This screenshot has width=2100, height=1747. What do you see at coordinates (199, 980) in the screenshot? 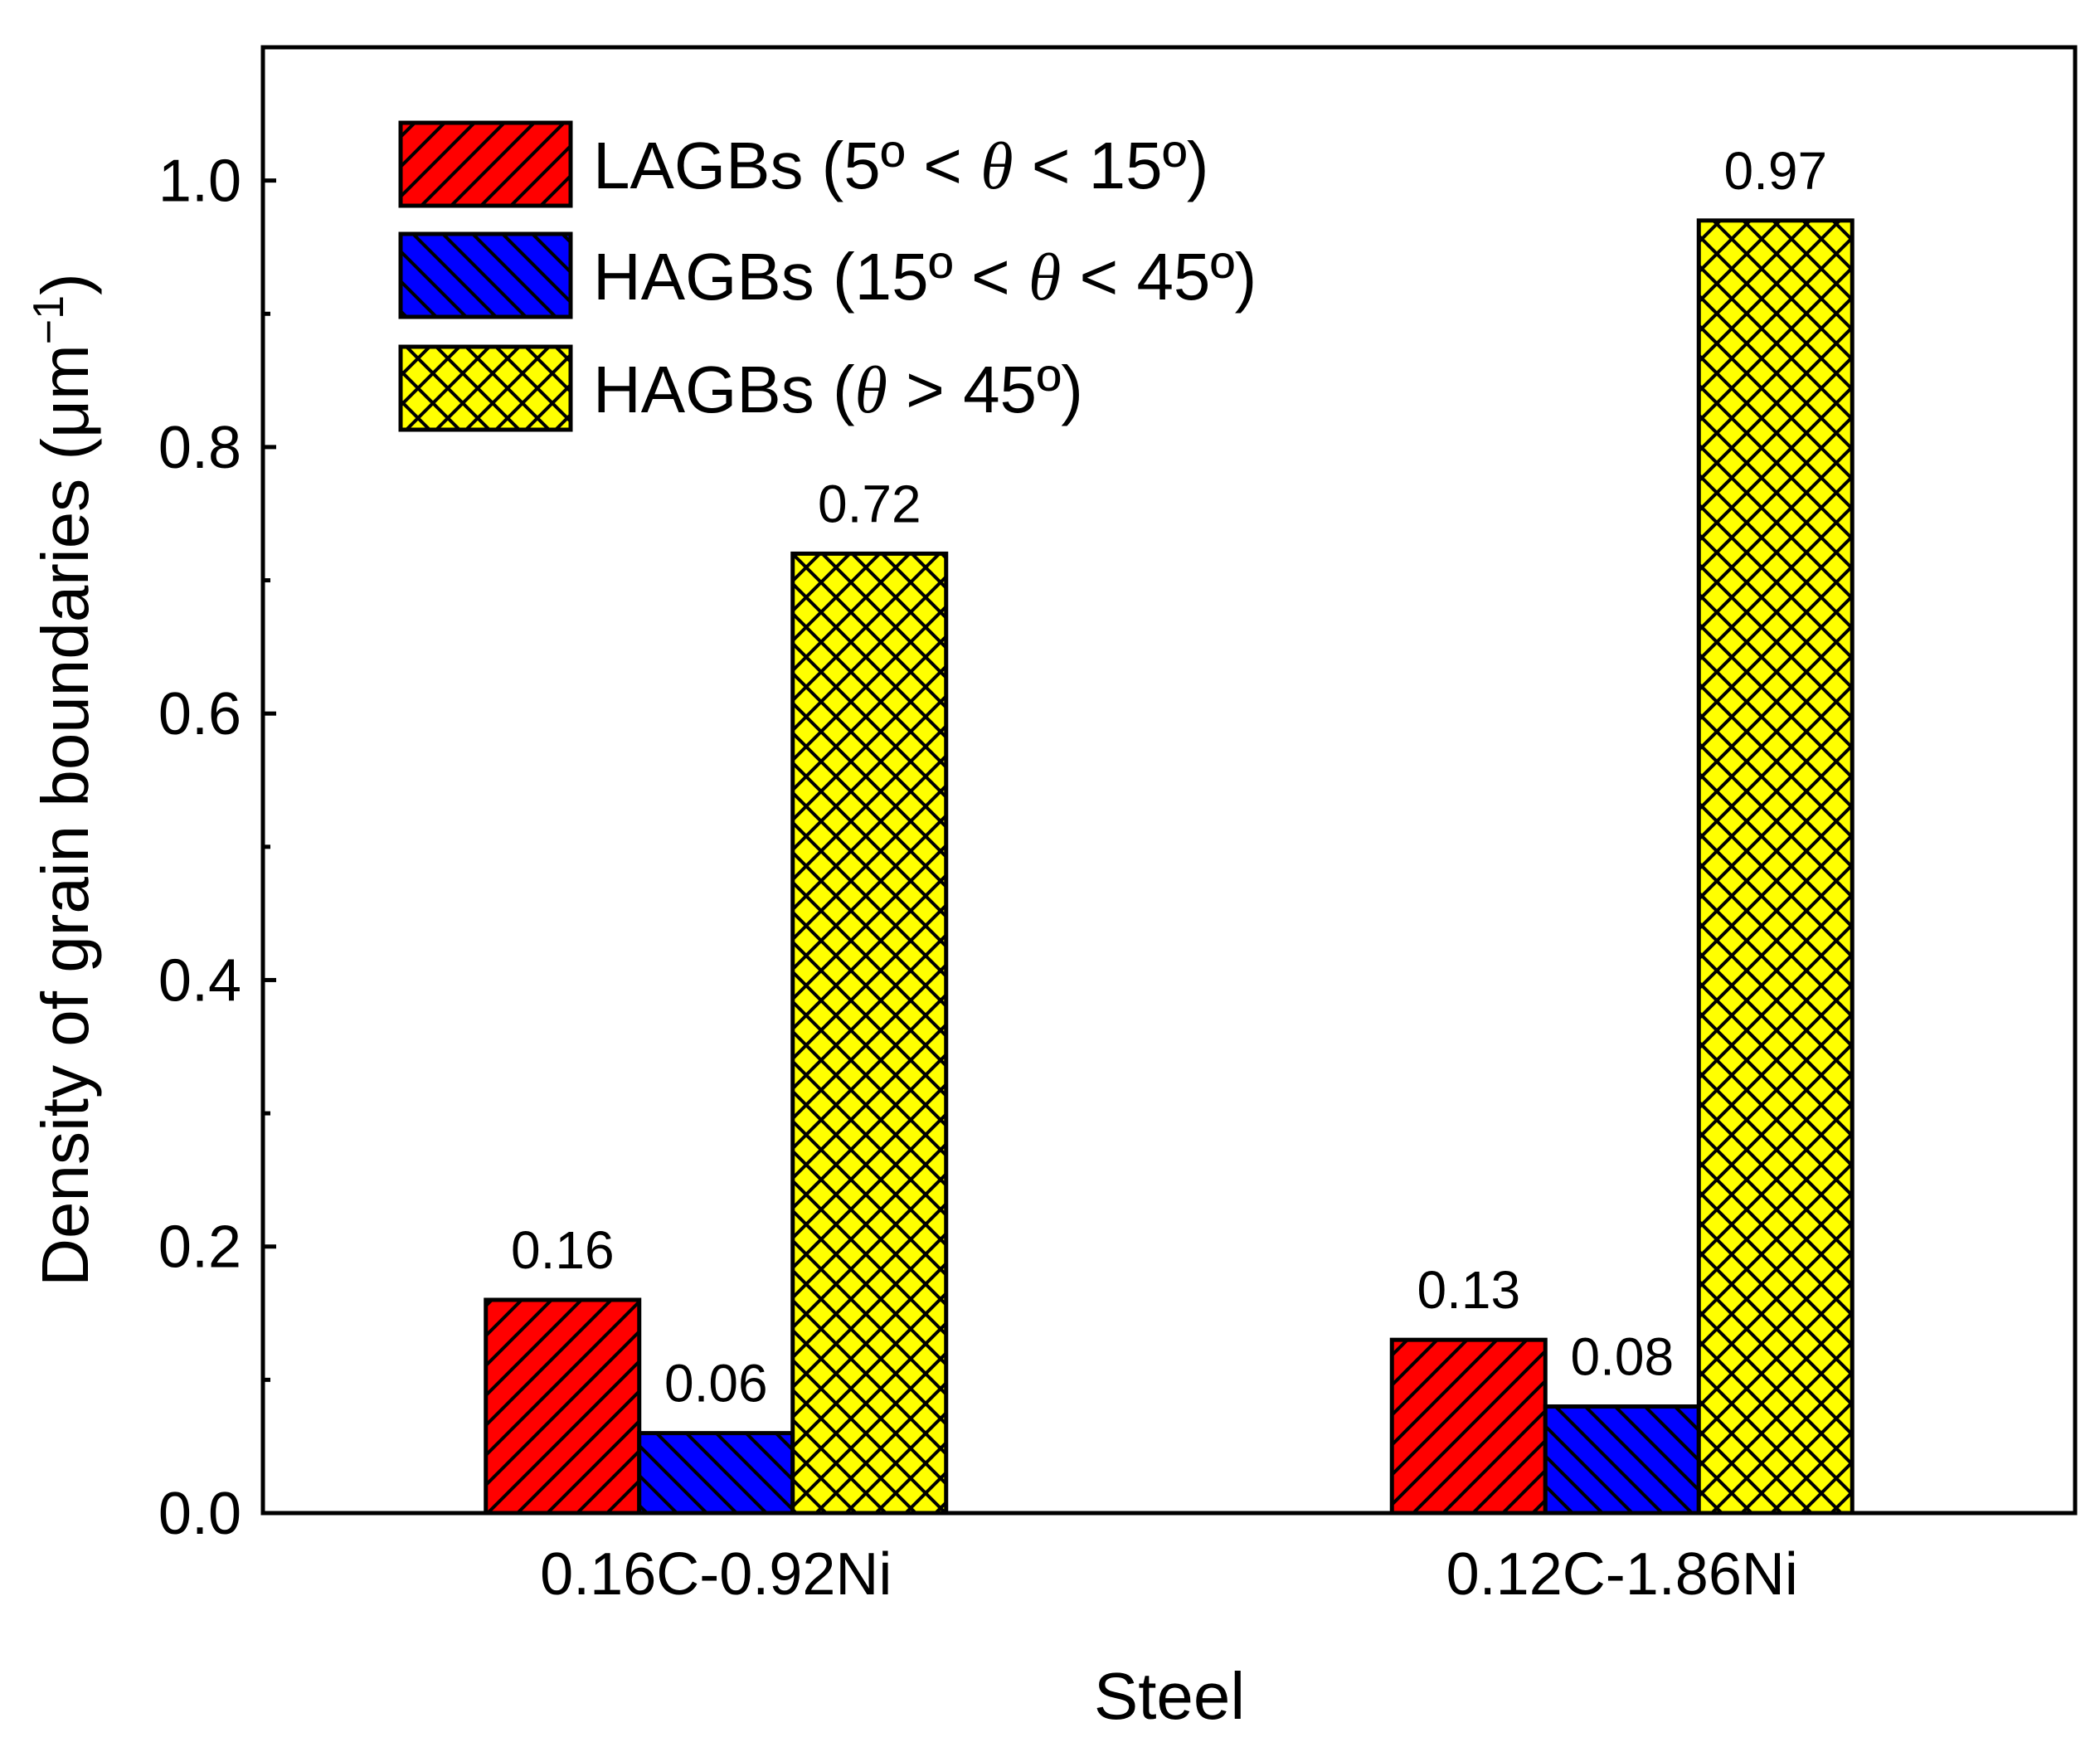
I see `y-tick-label: 0.4` at bounding box center [199, 980].